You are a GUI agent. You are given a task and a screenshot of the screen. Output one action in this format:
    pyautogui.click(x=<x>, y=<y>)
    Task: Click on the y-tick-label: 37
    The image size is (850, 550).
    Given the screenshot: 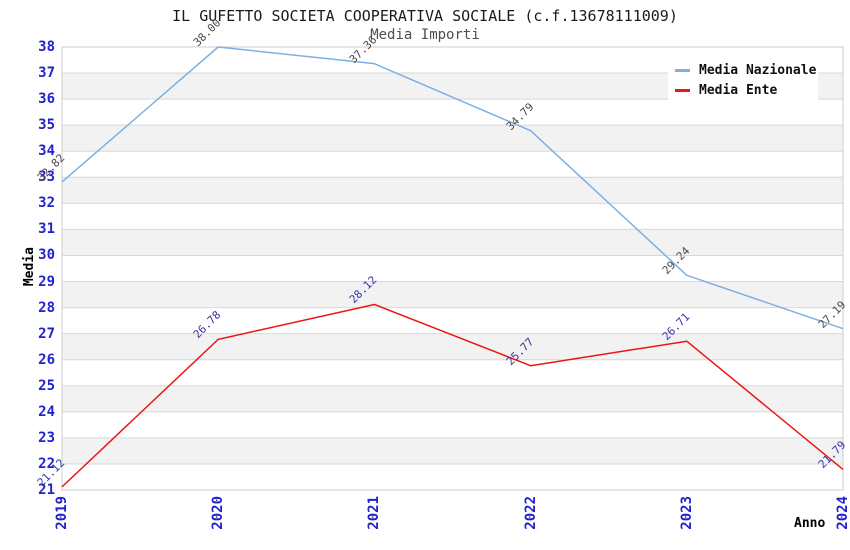 What is the action you would take?
    pyautogui.click(x=46, y=73)
    